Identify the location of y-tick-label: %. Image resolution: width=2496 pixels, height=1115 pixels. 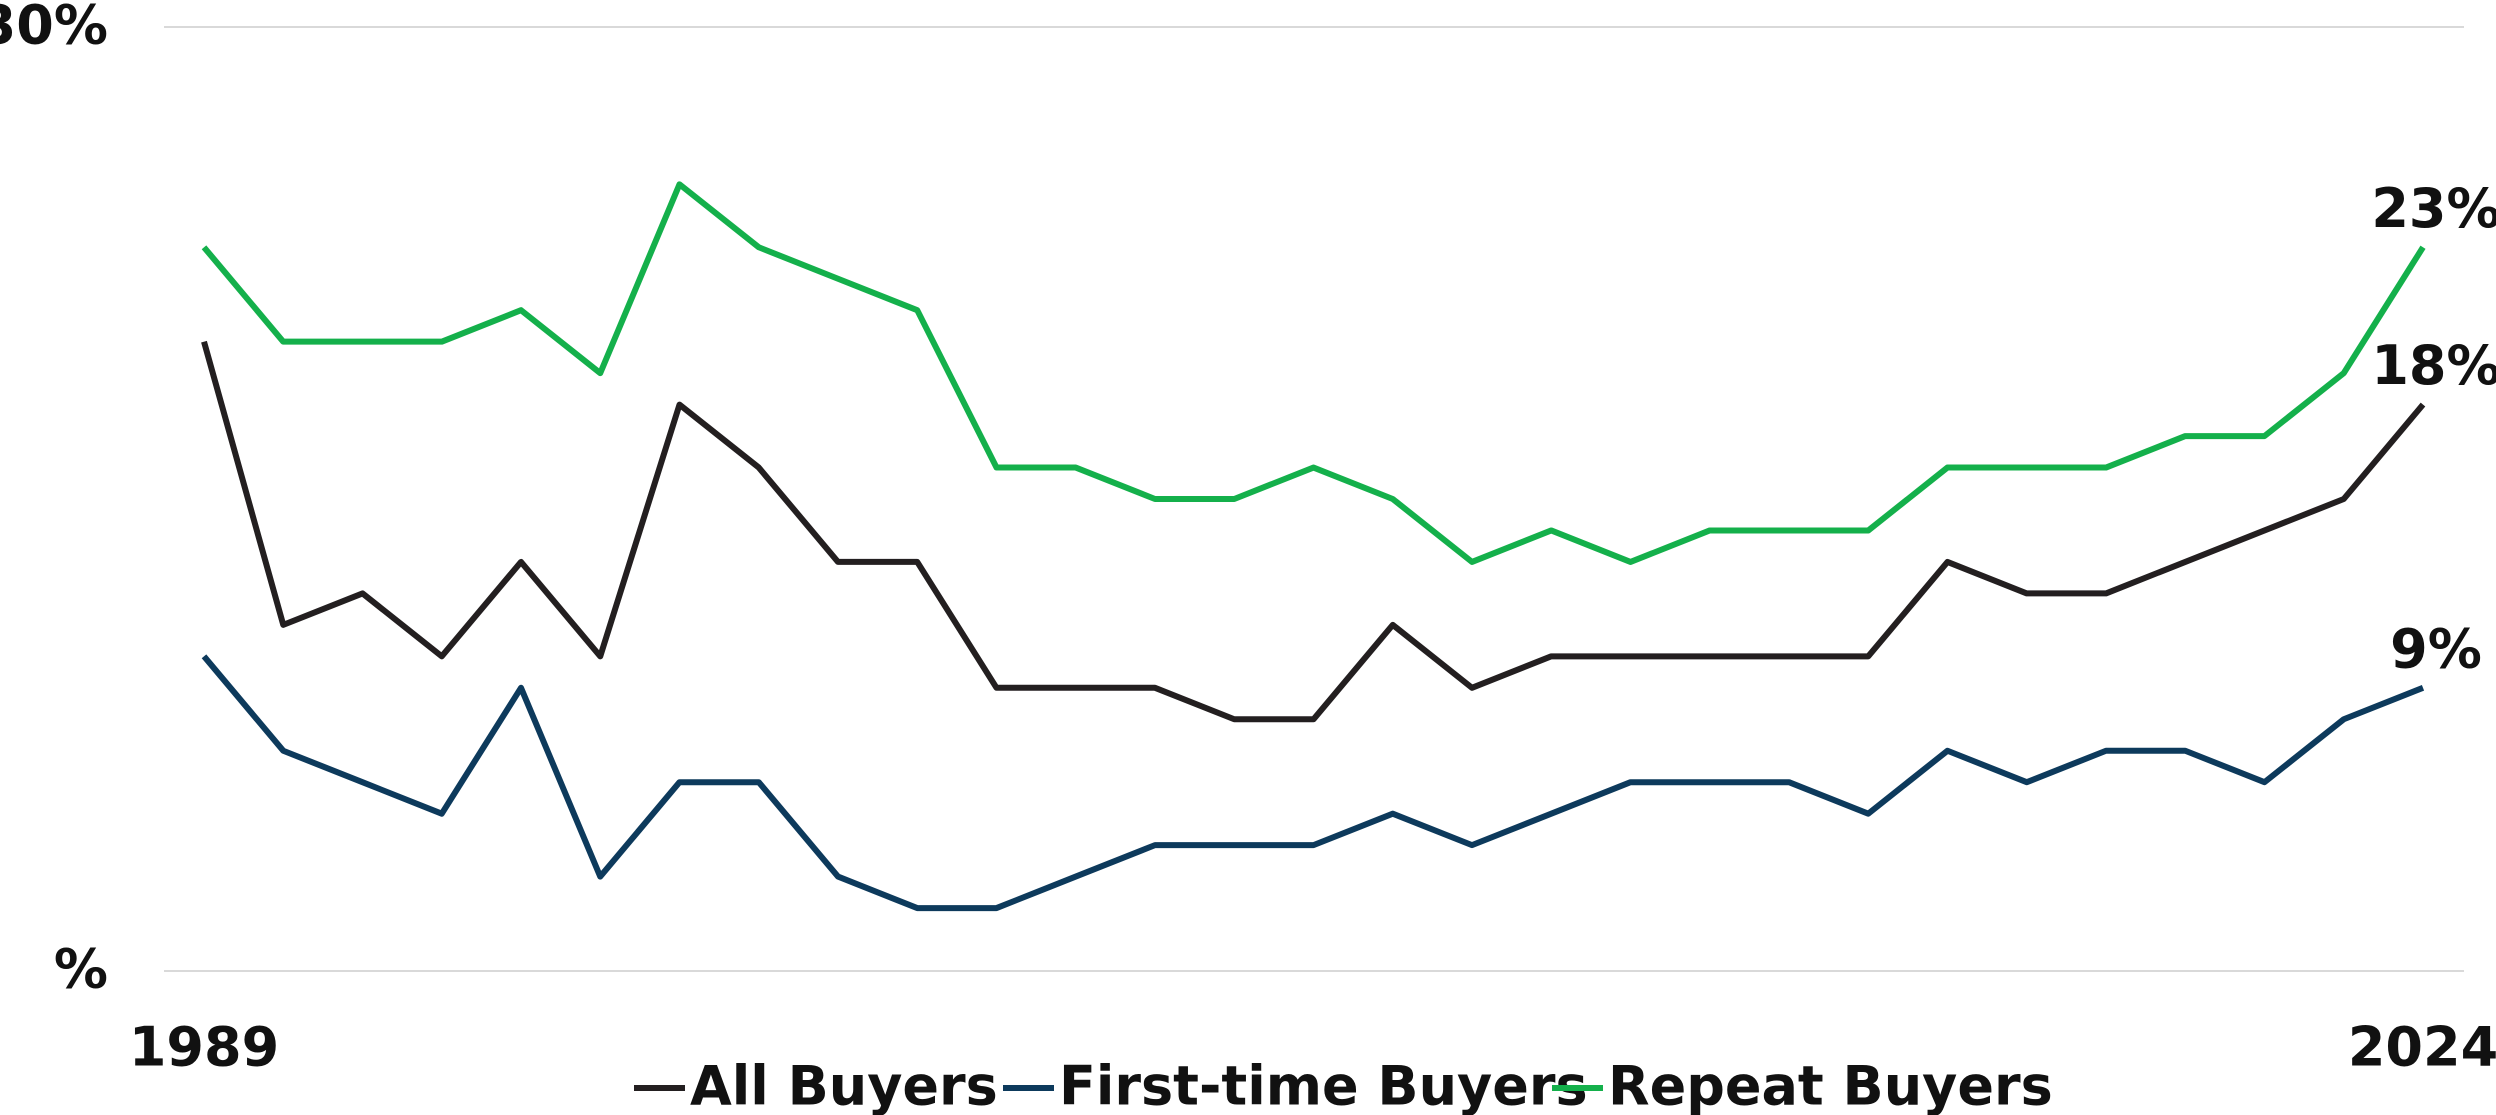
(81, 969).